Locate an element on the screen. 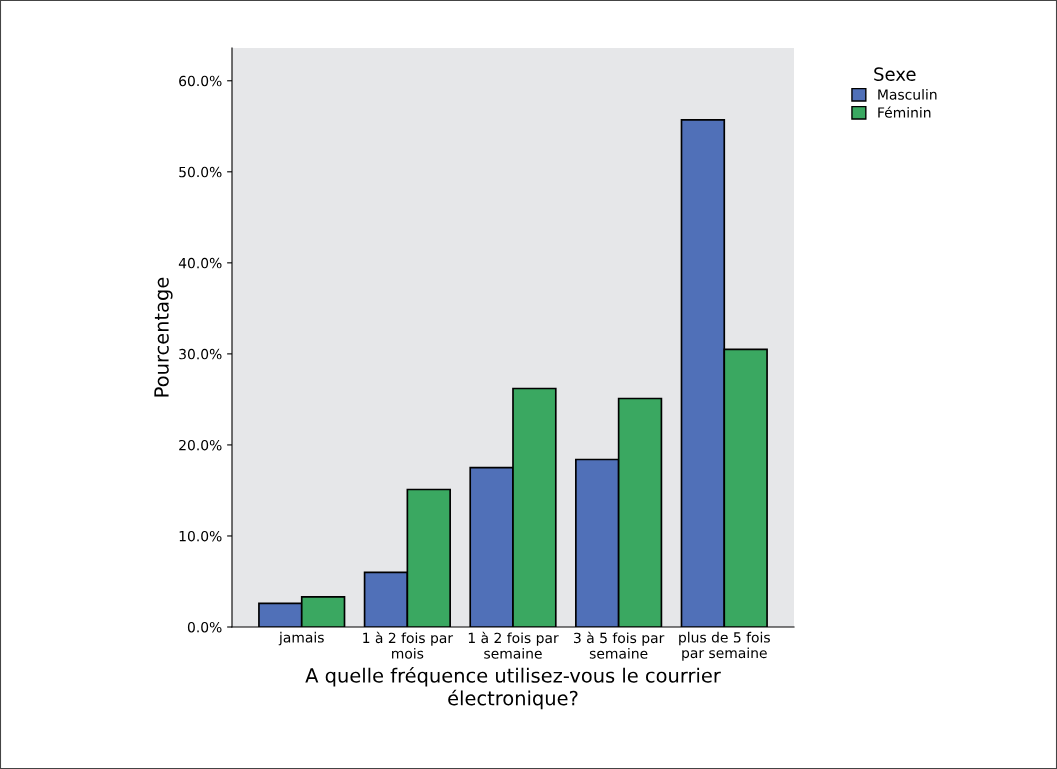 This screenshot has height=769, width=1057. x-tick-label: 3 à 5 fois par semaine is located at coordinates (619, 645).